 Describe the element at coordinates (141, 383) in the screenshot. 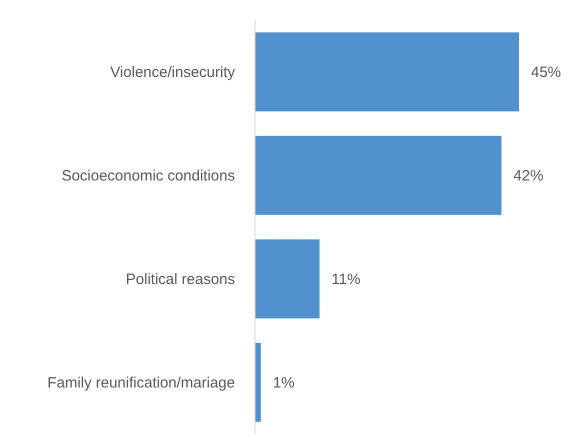

I see `y-tick-label: Family reunification/mariage` at that location.